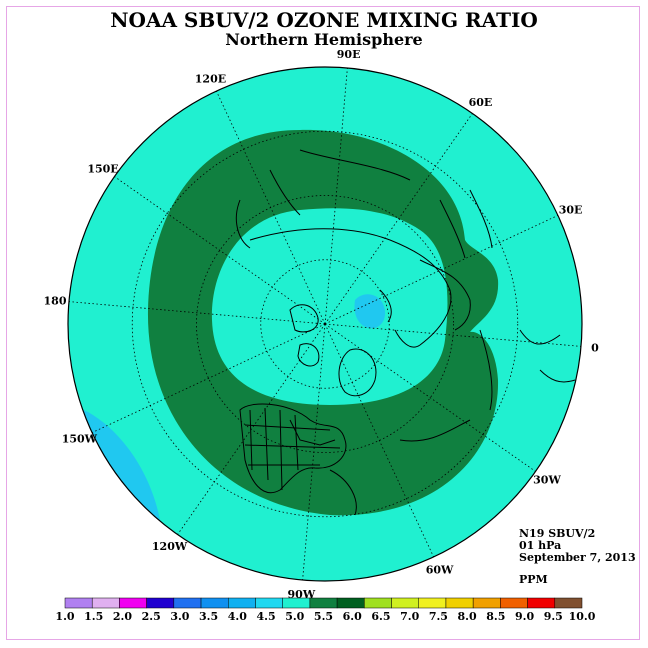 Image resolution: width=648 pixels, height=648 pixels. What do you see at coordinates (237, 616) in the screenshot?
I see `colorbar-tick-label: 4.0` at bounding box center [237, 616].